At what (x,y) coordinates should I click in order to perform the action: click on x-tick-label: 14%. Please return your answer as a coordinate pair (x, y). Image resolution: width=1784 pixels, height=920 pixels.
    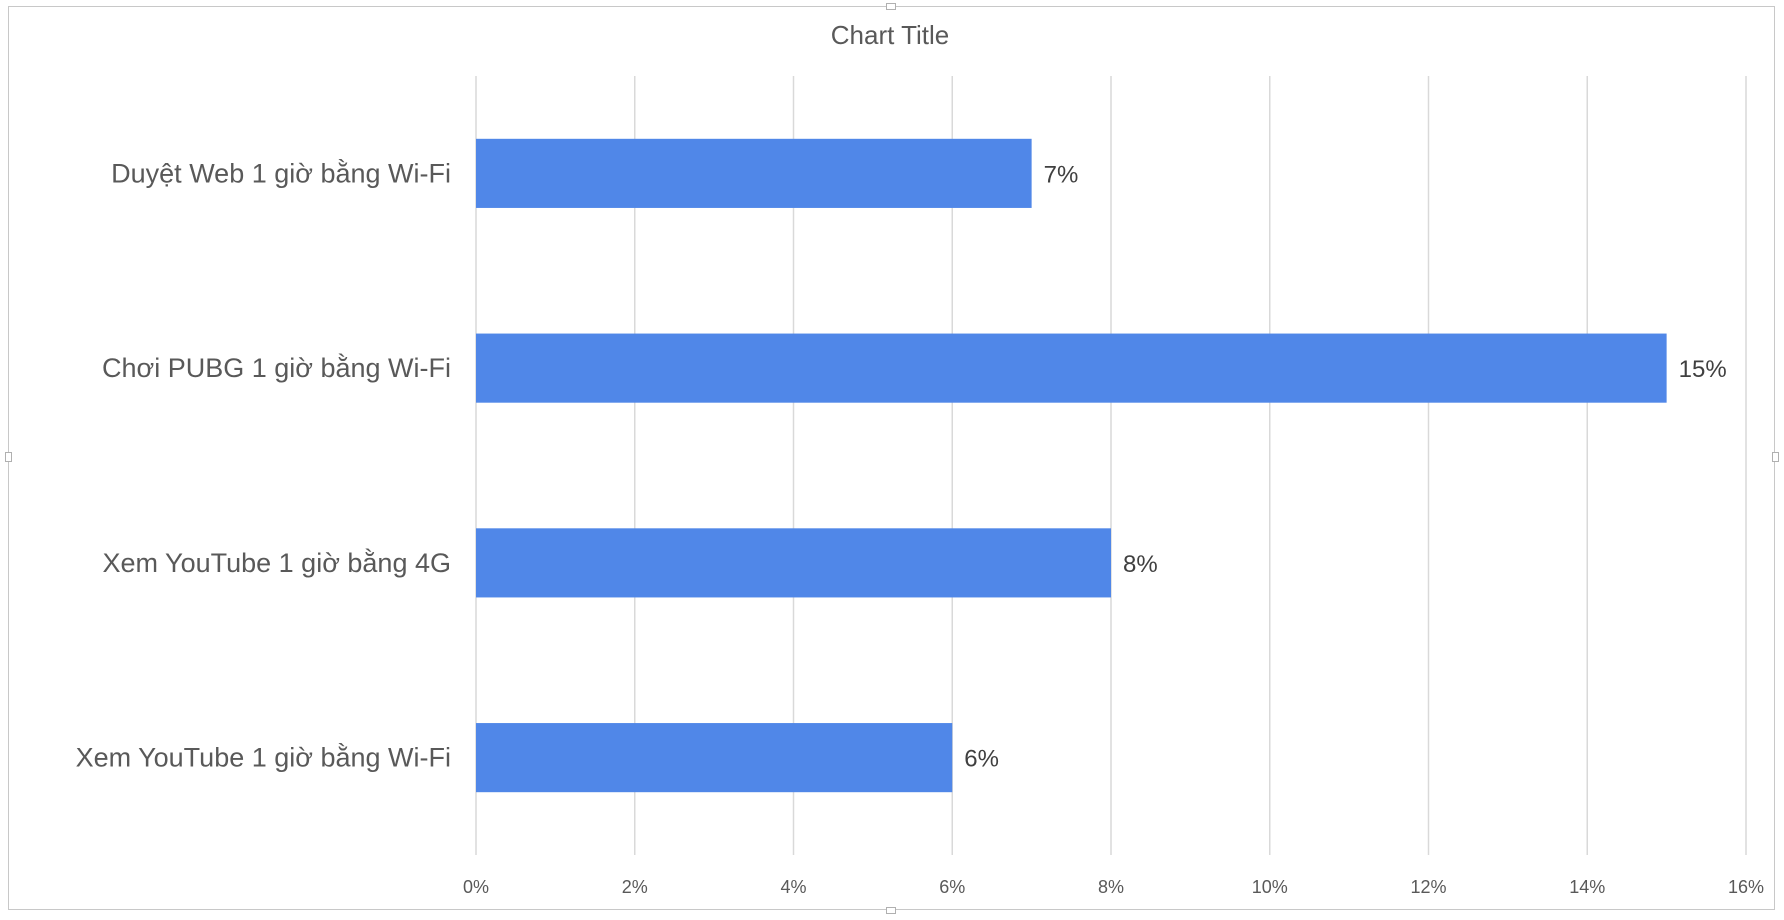
    Looking at the image, I should click on (1587, 887).